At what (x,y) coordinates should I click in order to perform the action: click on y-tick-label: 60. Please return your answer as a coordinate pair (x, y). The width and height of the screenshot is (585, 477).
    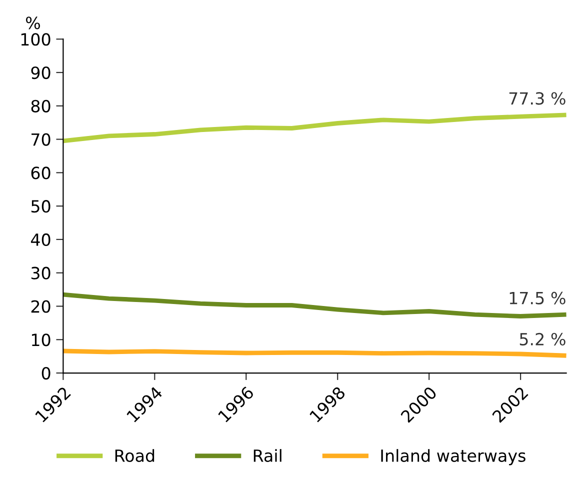
    Looking at the image, I should click on (40, 173).